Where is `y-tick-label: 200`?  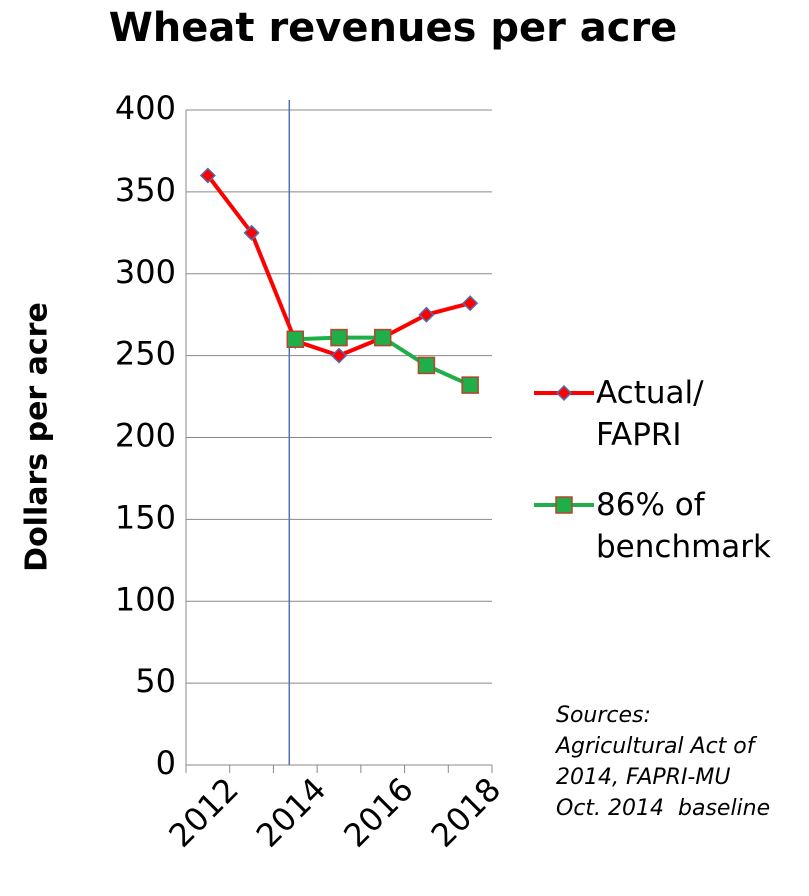
y-tick-label: 200 is located at coordinates (145, 436).